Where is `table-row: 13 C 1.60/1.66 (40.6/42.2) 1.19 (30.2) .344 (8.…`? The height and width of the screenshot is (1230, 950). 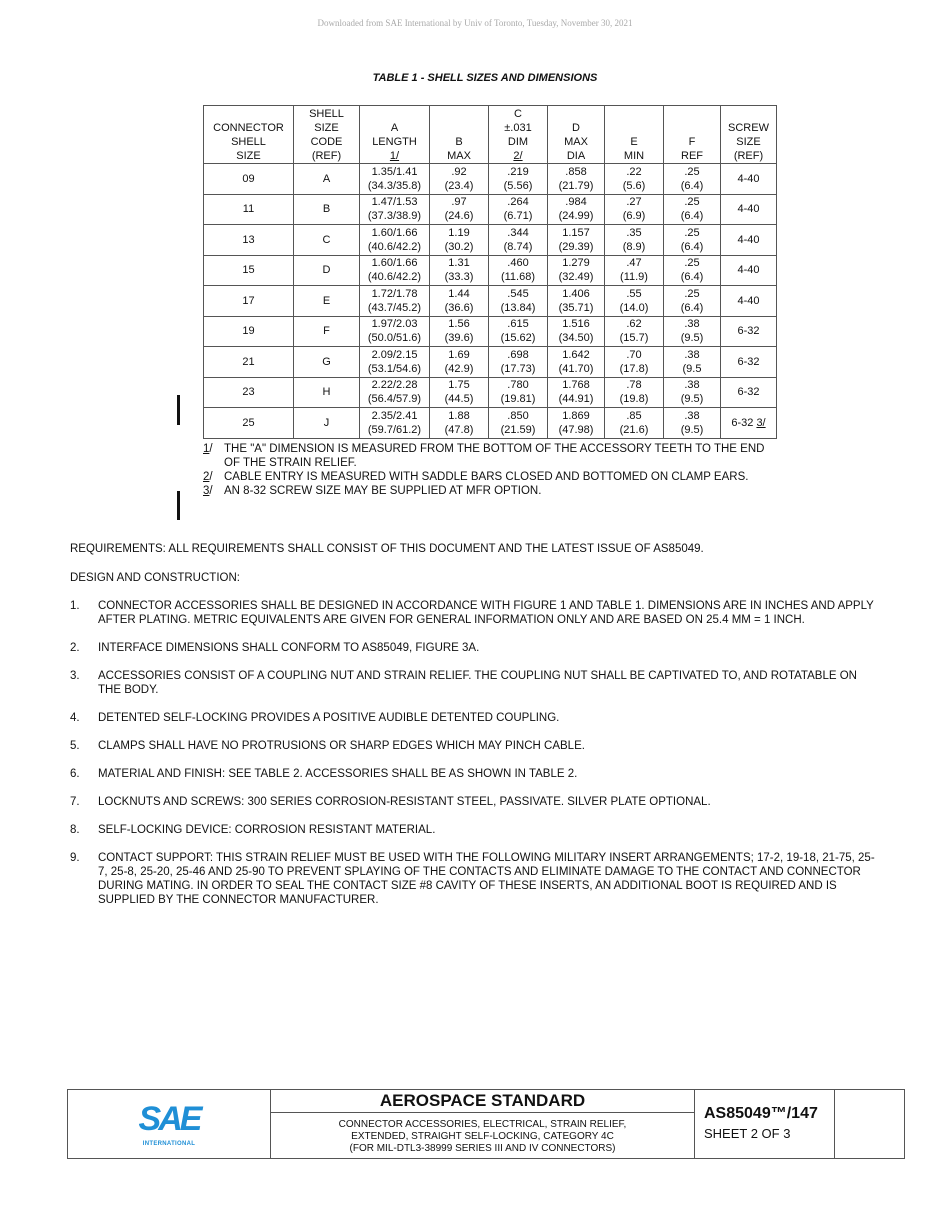 table-row: 13 C 1.60/1.66 (40.6/42.2) 1.19 (30.2) .344 (8.… is located at coordinates (490, 240).